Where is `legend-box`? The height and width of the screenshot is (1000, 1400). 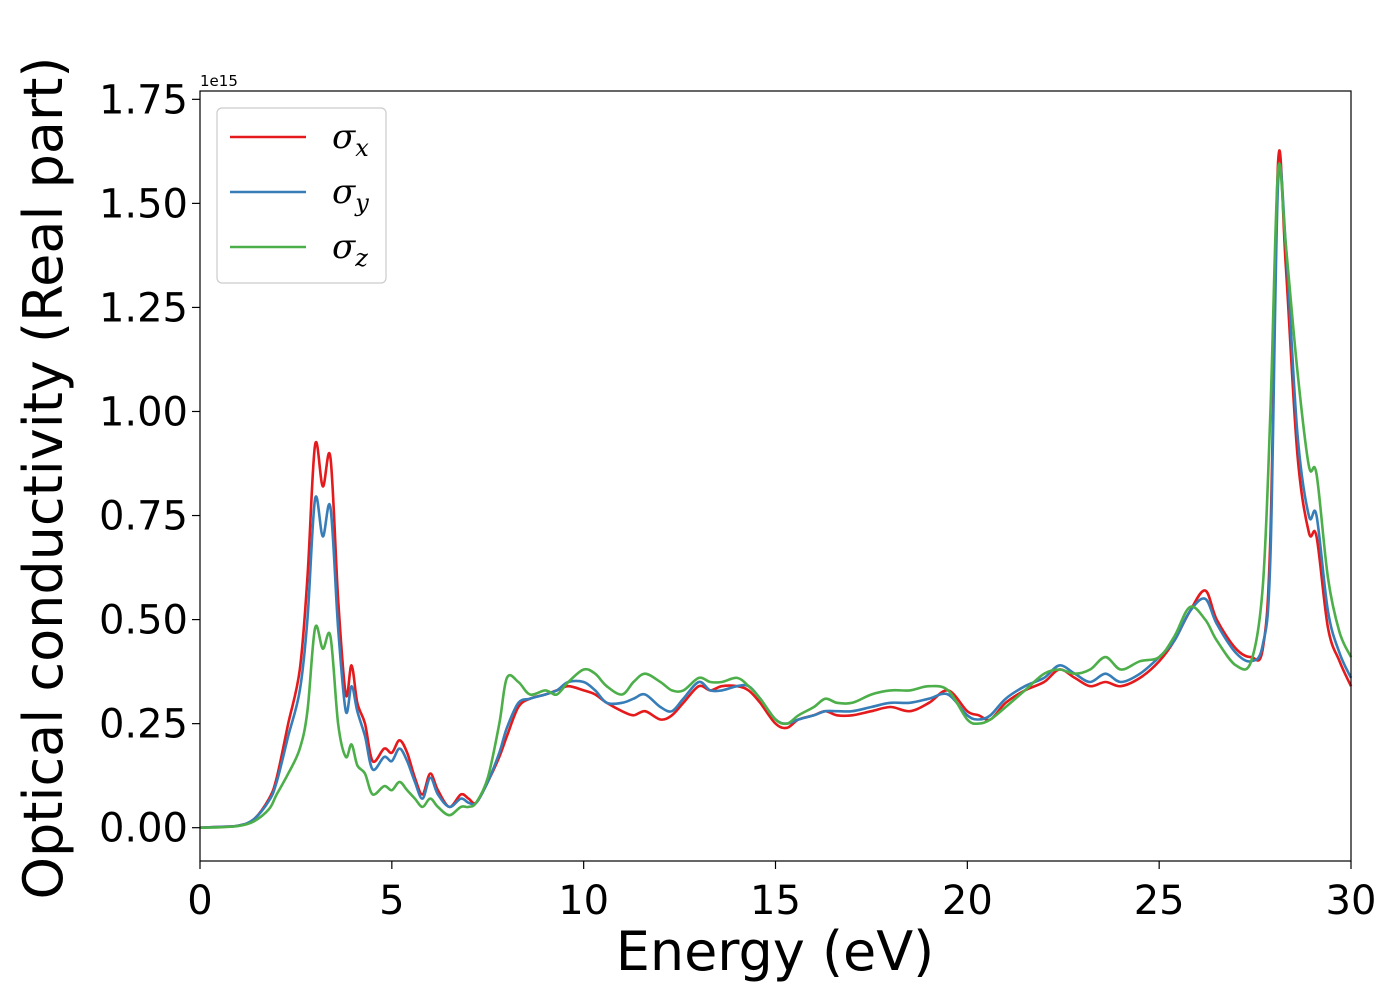 legend-box is located at coordinates (301, 195).